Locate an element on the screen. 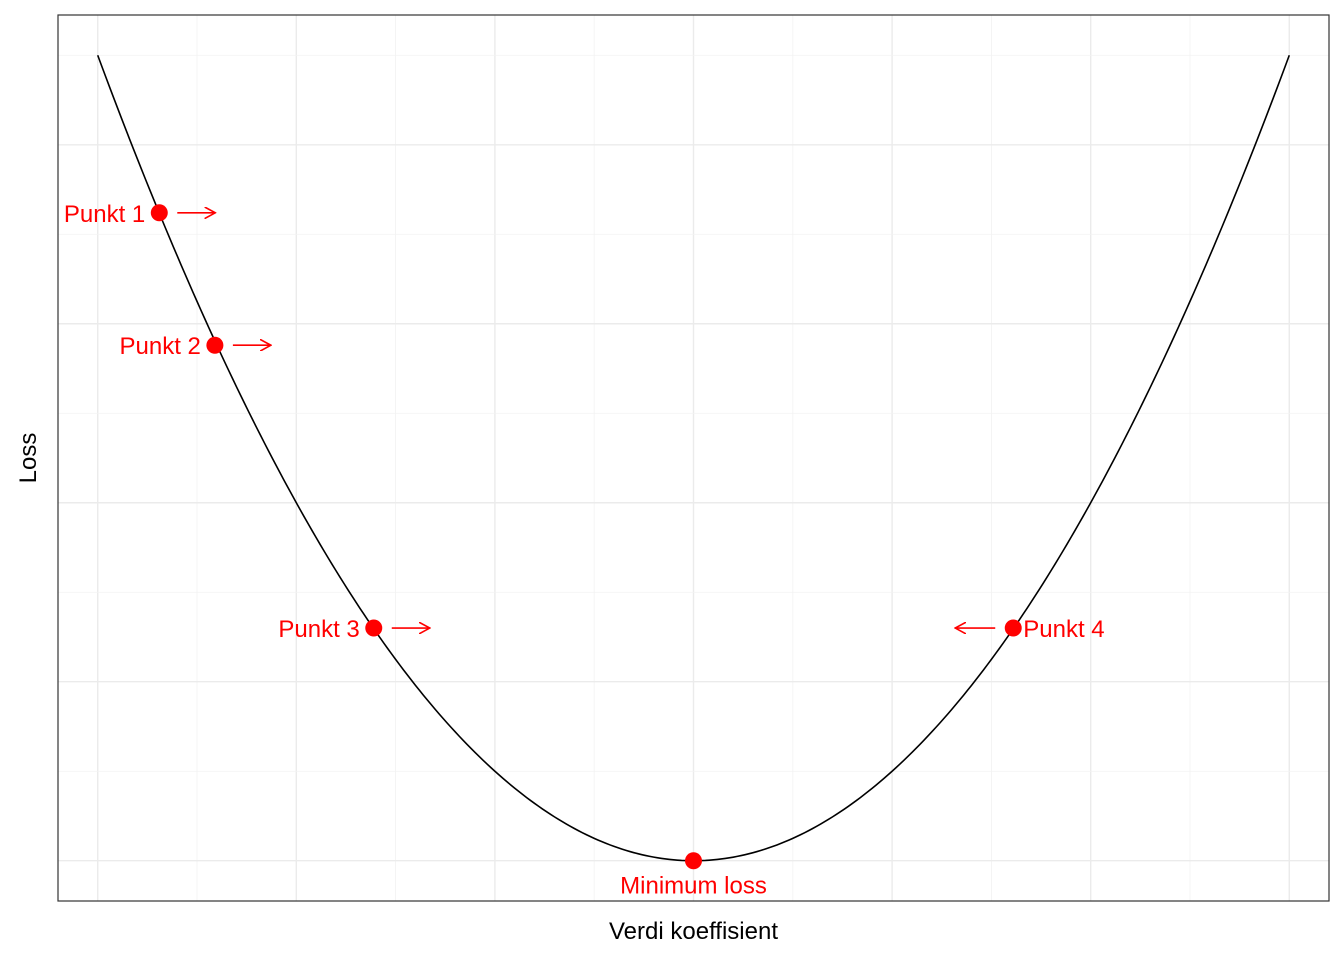  point-label-punkt-3: Punkt 3 is located at coordinates (318, 629).